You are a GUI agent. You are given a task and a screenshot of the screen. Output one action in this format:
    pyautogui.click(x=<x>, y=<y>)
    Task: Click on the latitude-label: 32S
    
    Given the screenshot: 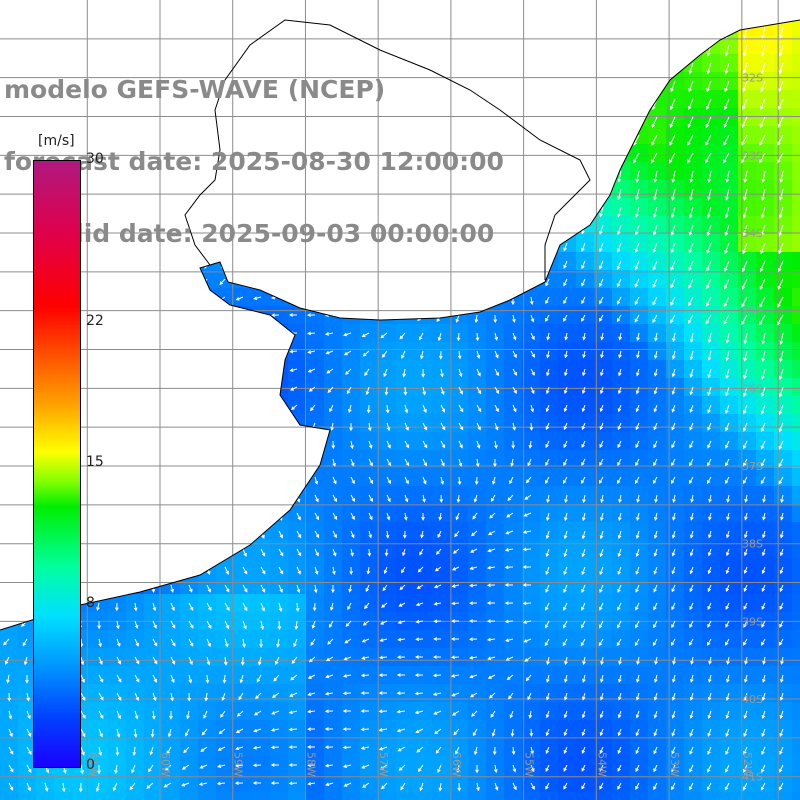 What is the action you would take?
    pyautogui.click(x=752, y=78)
    